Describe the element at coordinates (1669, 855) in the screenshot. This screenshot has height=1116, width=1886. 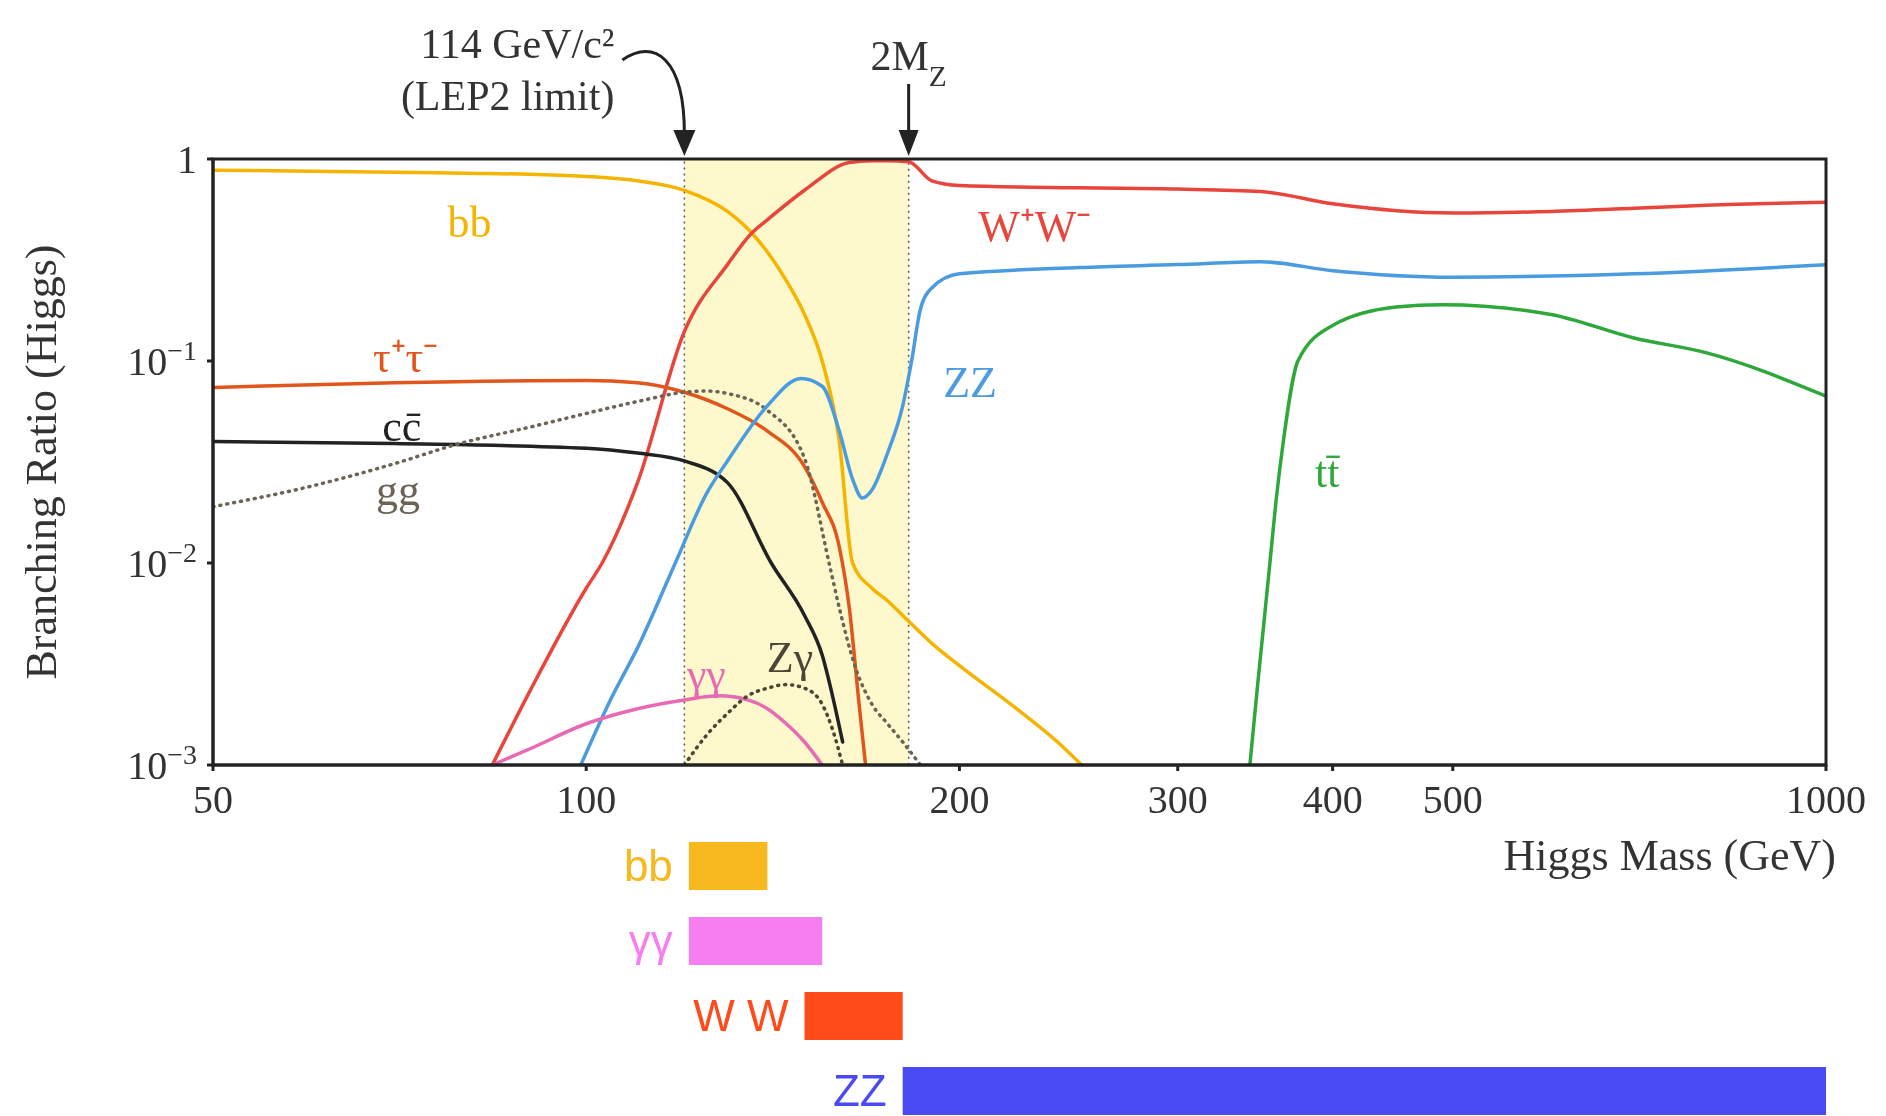
I see `x-axis-title: Higgs Mass (GeV)` at that location.